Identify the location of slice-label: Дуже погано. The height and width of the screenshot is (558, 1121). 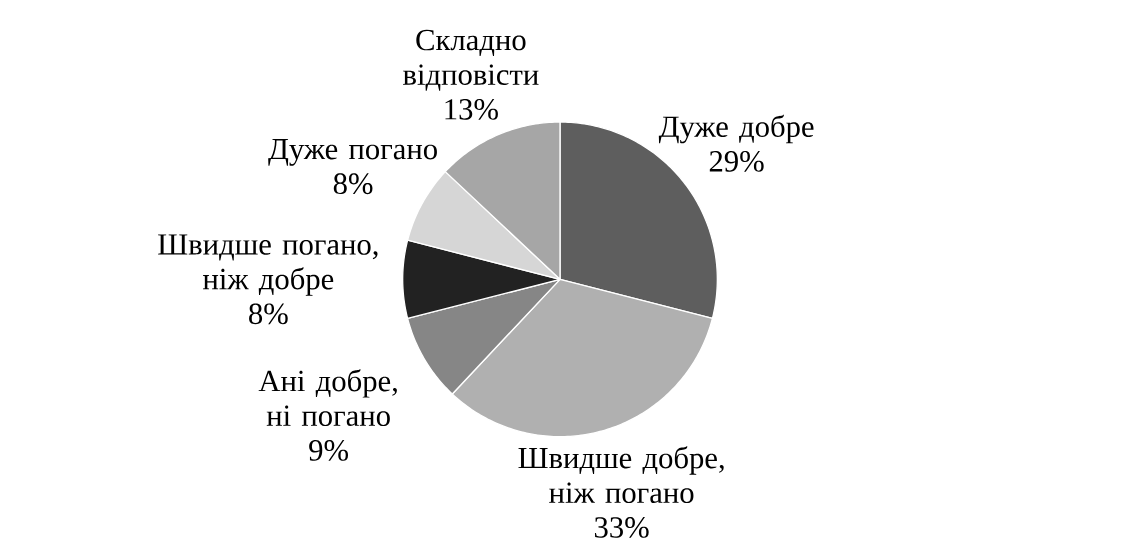
(352, 152).